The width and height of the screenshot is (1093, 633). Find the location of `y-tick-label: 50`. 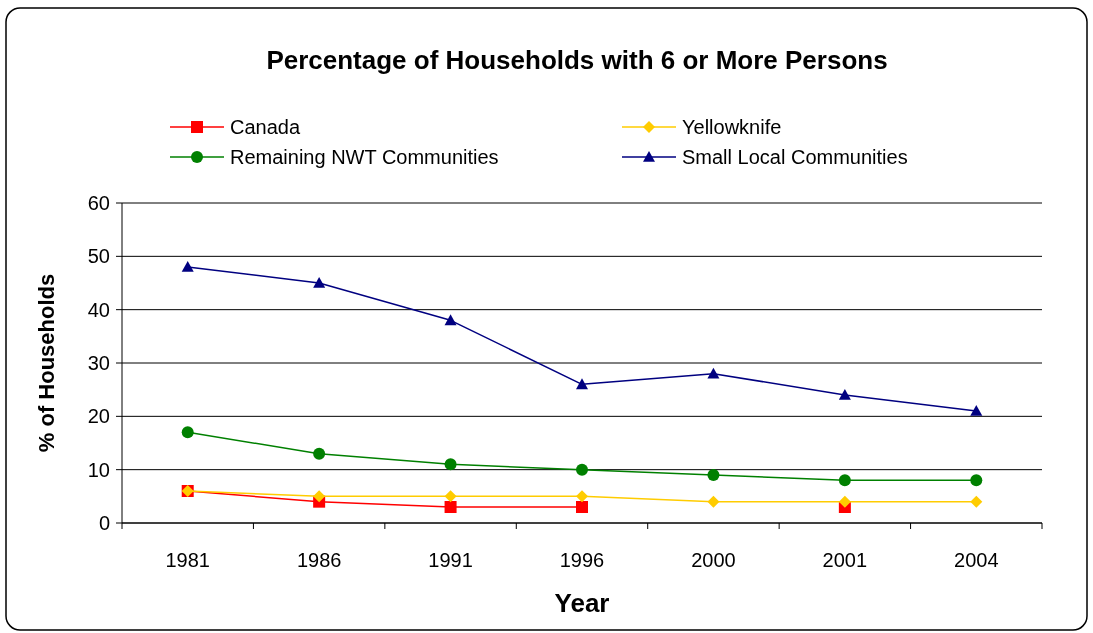

y-tick-label: 50 is located at coordinates (98, 256).